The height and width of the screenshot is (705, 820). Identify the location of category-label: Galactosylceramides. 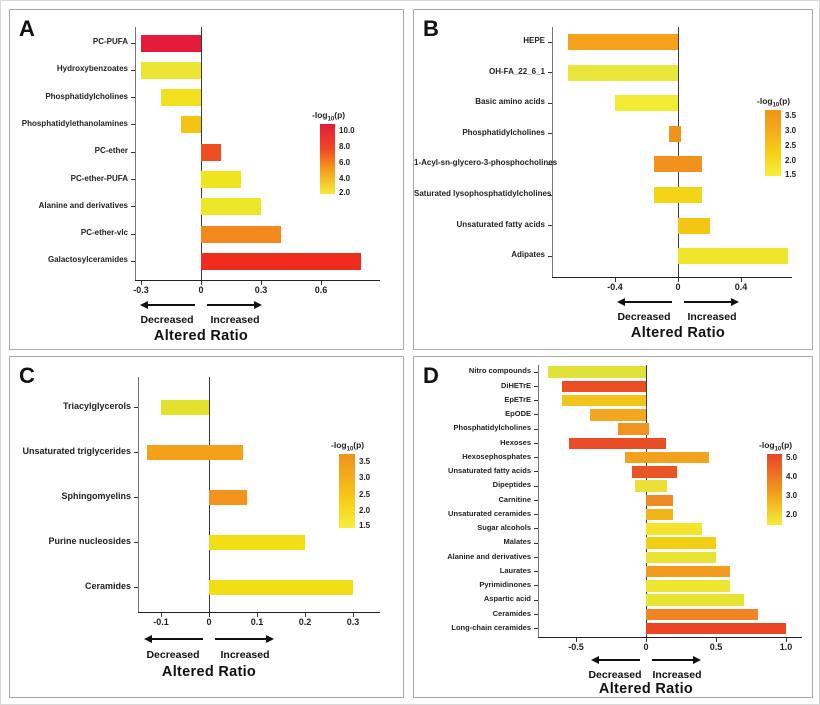
(87, 260).